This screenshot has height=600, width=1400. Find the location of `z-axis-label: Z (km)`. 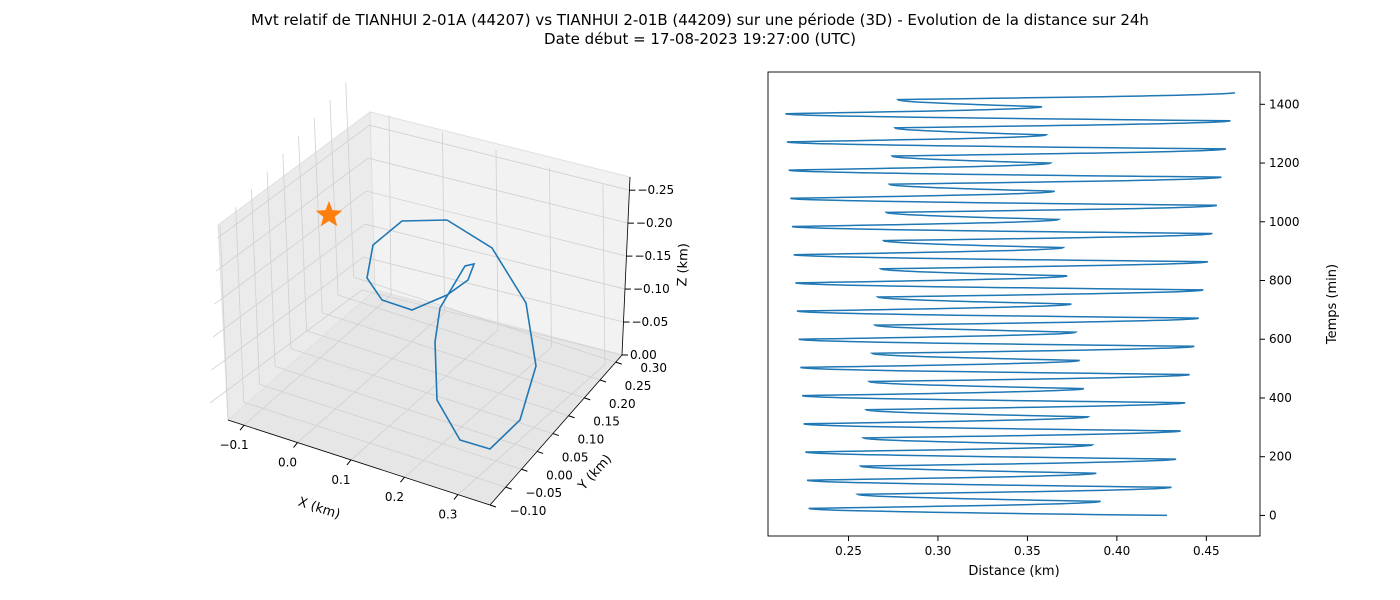

z-axis-label: Z (km) is located at coordinates (683, 265).